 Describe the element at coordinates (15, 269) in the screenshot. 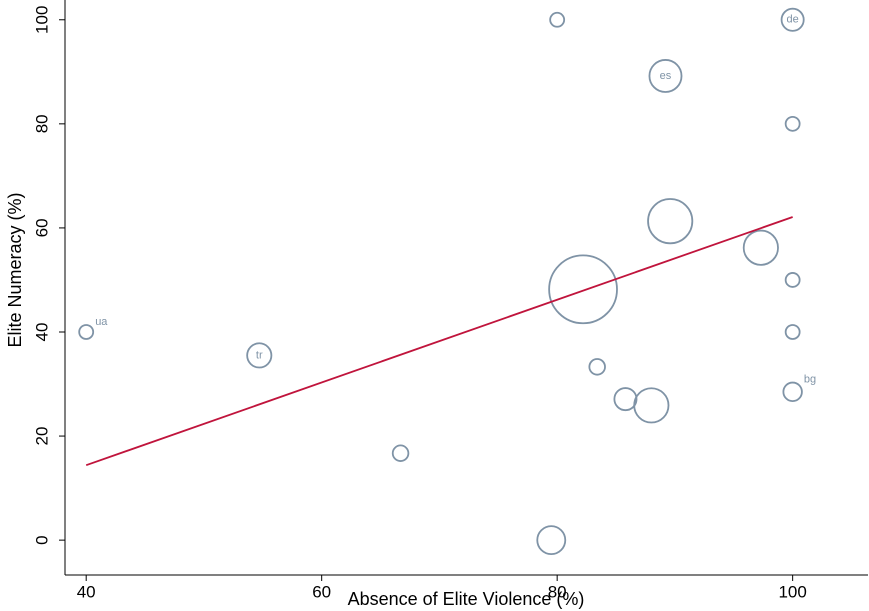

I see `y-axis-title: Elite Numeracy (%)` at that location.